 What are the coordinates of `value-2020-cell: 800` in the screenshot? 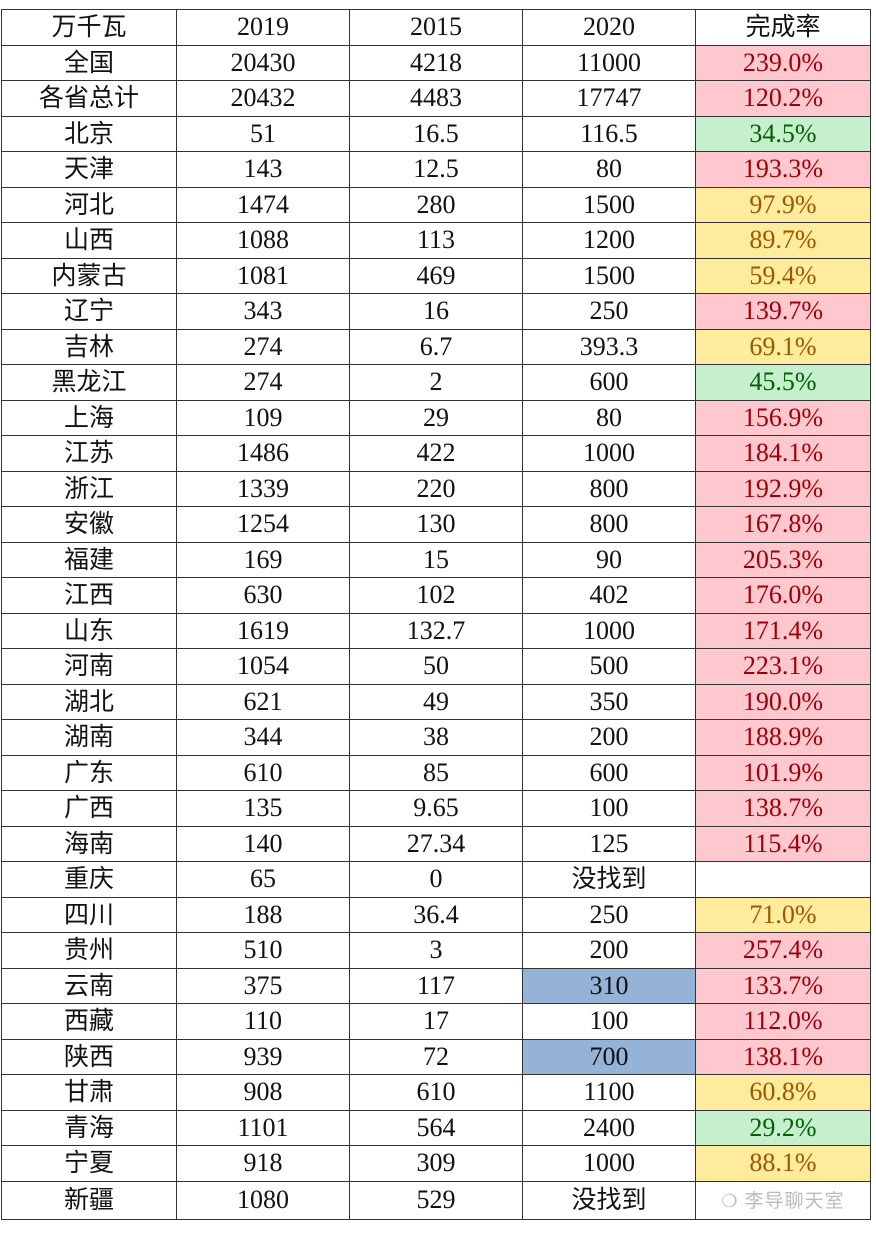 It's located at (609, 488).